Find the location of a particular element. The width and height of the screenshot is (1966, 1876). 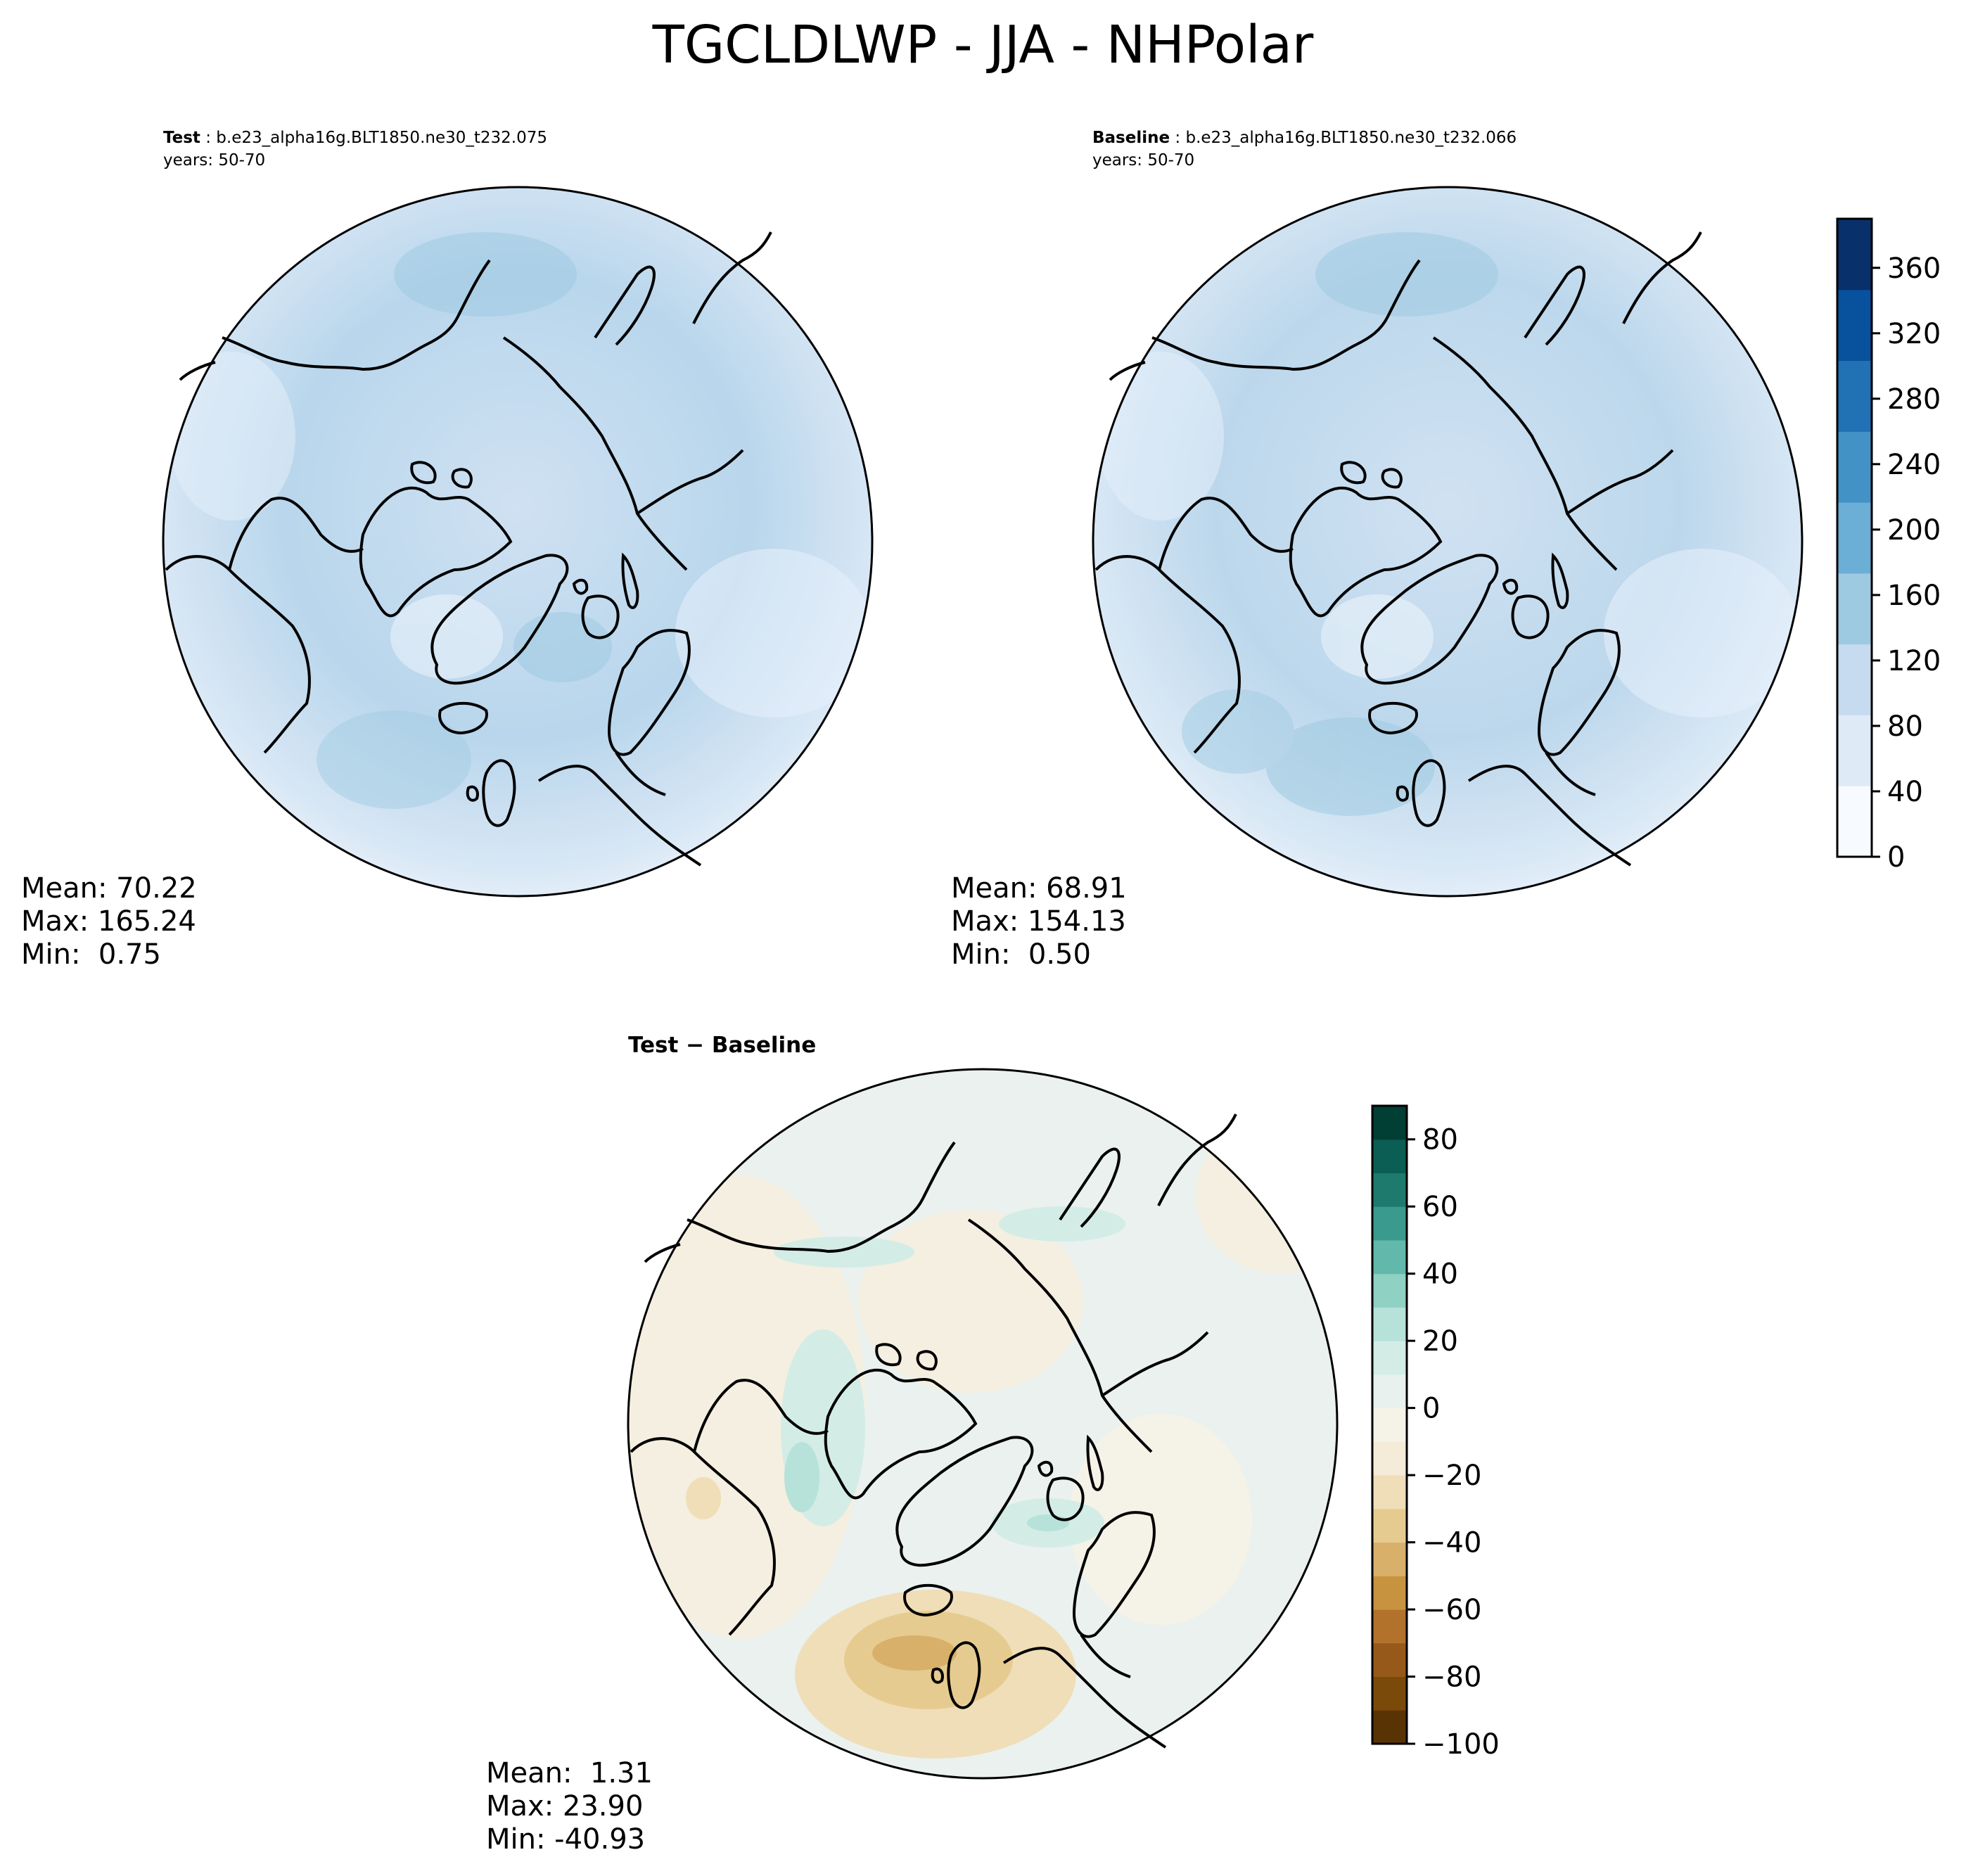

baseline-max: Max: 154.13 is located at coordinates (1038, 921).